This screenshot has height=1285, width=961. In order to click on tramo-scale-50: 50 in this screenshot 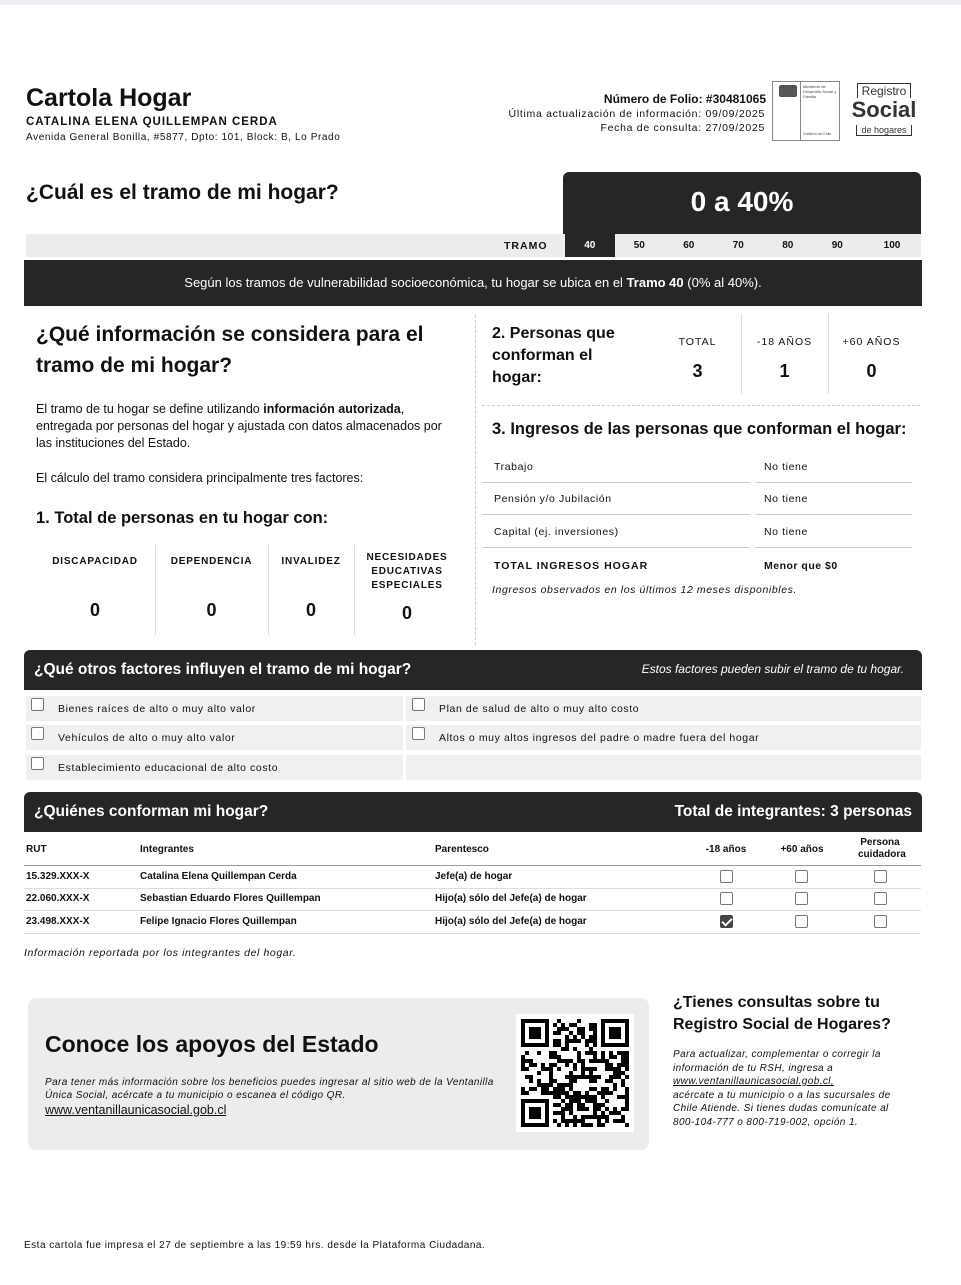, I will do `click(639, 245)`.